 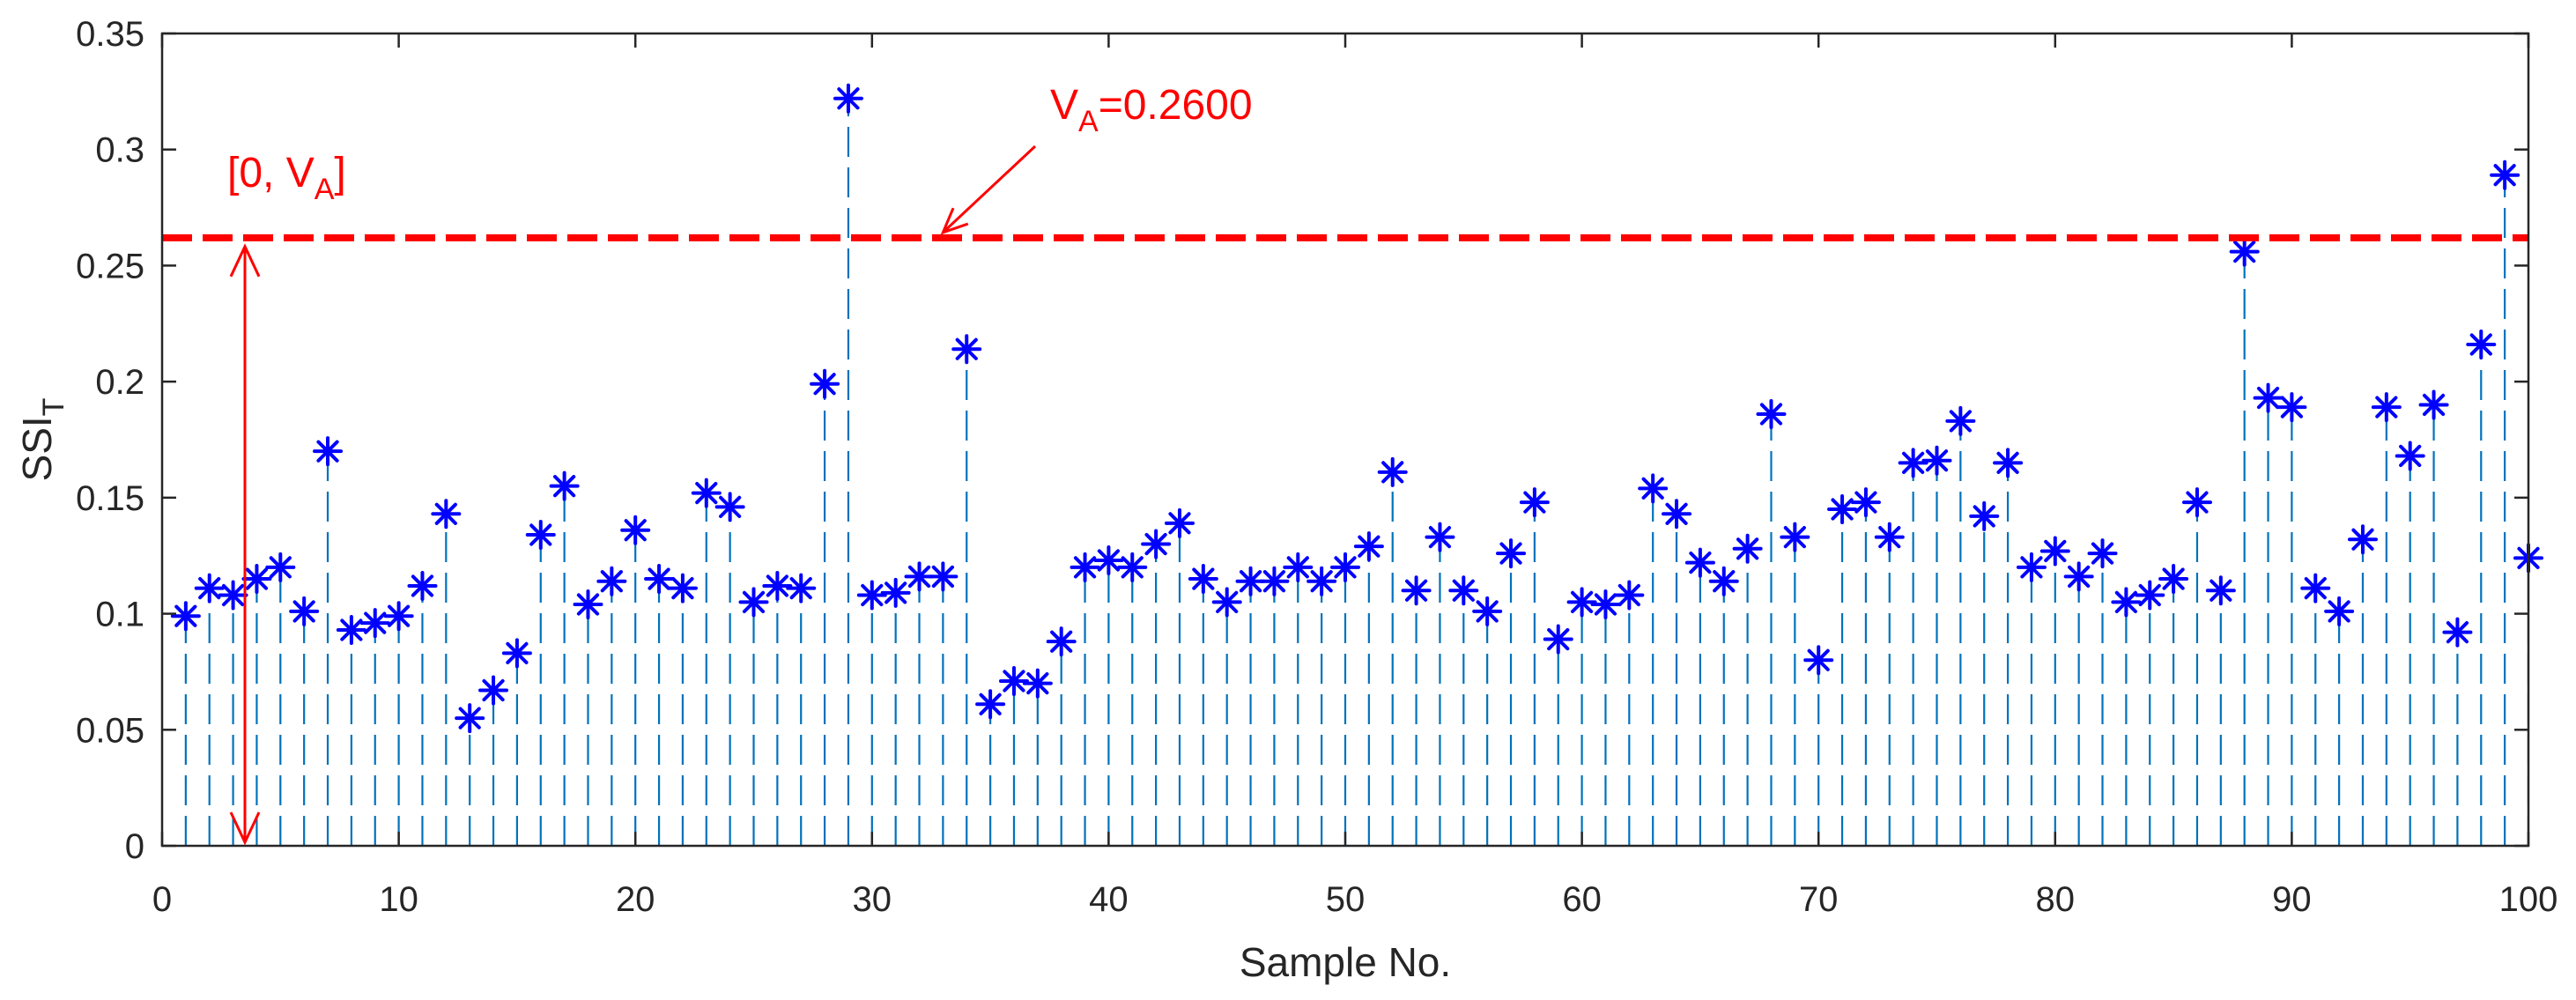 What do you see at coordinates (1819, 899) in the screenshot?
I see `x-tick-label: 70` at bounding box center [1819, 899].